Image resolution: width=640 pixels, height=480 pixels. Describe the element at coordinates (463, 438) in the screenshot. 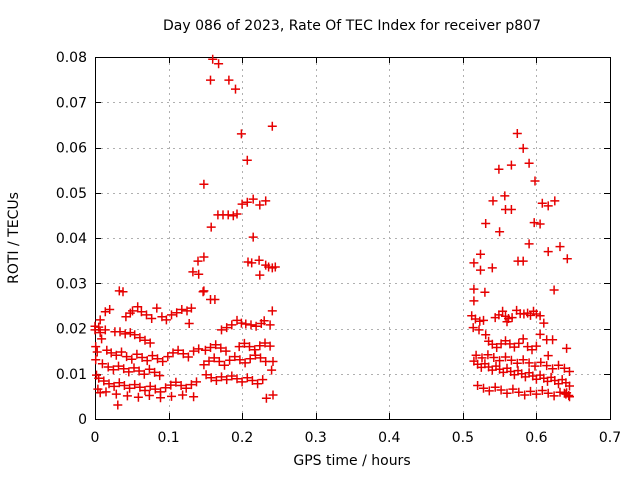

I see `x-tick-label: 0.5` at that location.